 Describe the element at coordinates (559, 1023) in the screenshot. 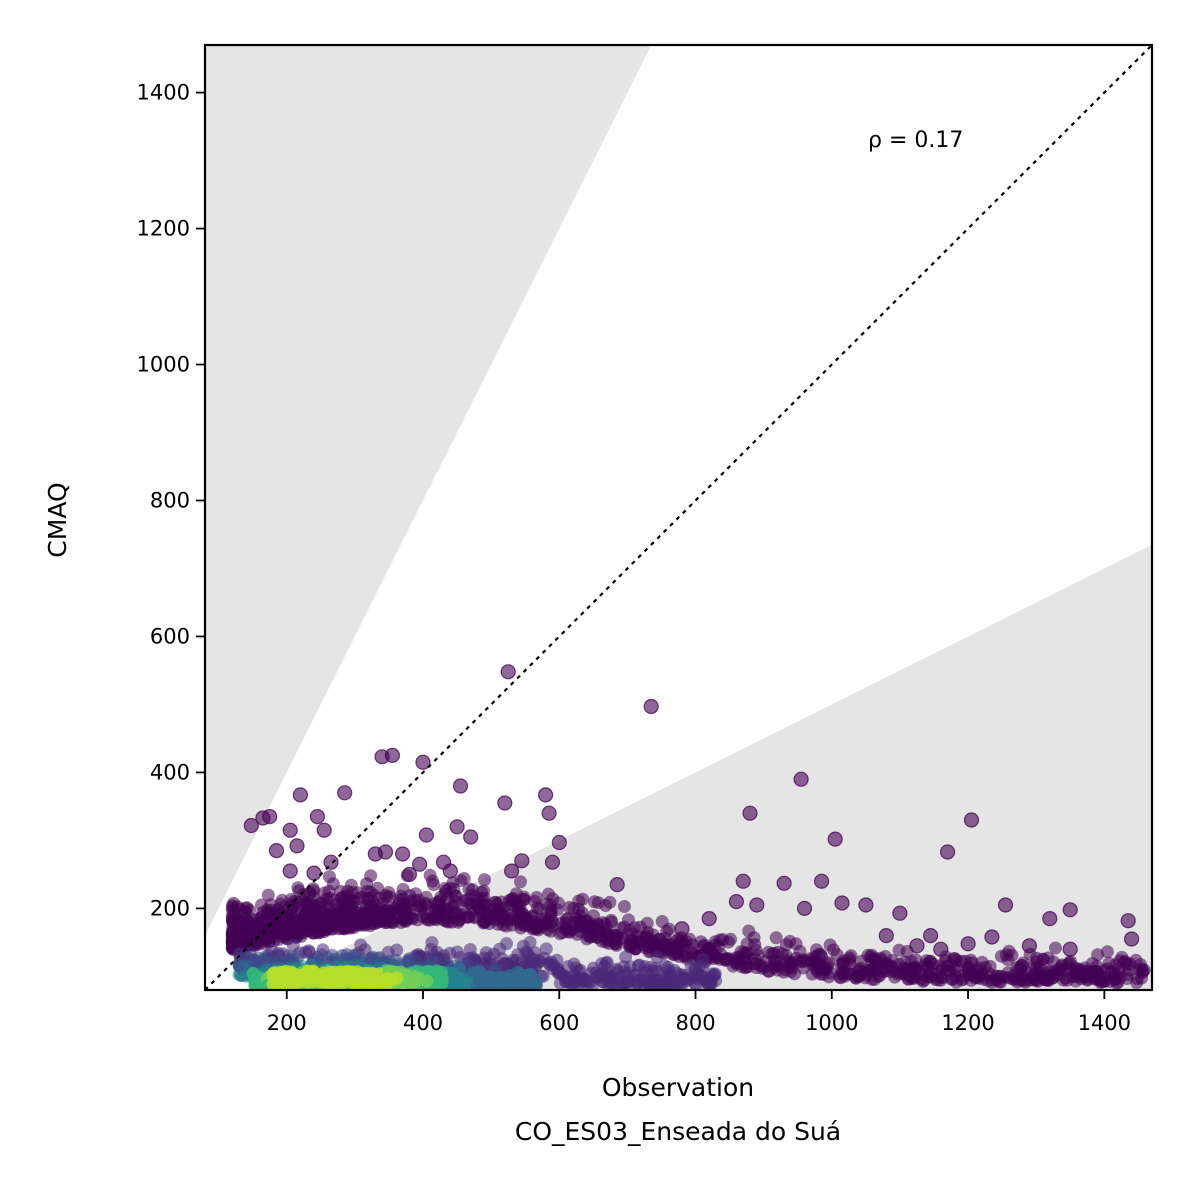

I see `x-tick-label: 600` at that location.